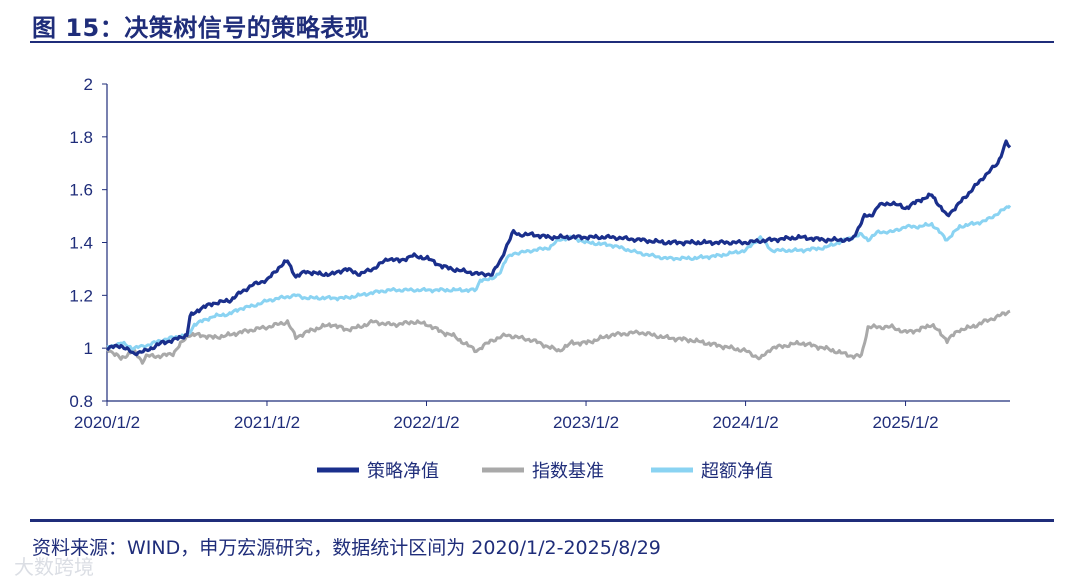 This screenshot has width=1080, height=583. Describe the element at coordinates (81, 295) in the screenshot. I see `y-tick-label: 1.2` at that location.